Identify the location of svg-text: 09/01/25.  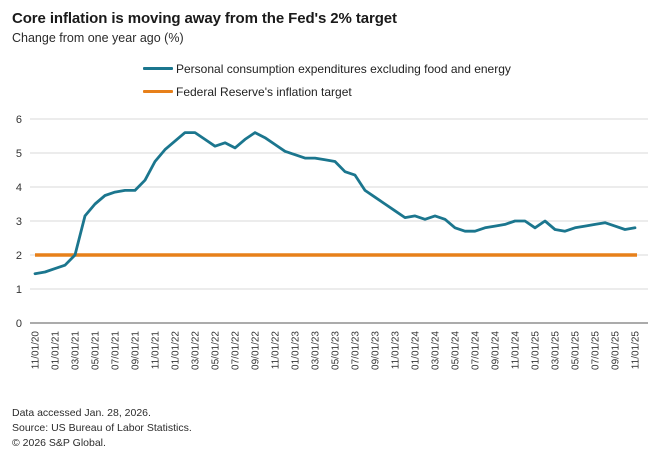
(616, 350).